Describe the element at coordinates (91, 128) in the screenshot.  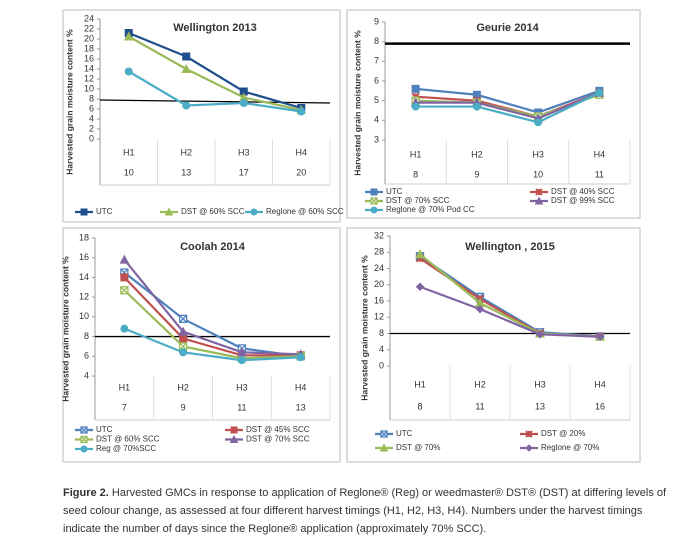
I see `y-tick-label: 2` at that location.